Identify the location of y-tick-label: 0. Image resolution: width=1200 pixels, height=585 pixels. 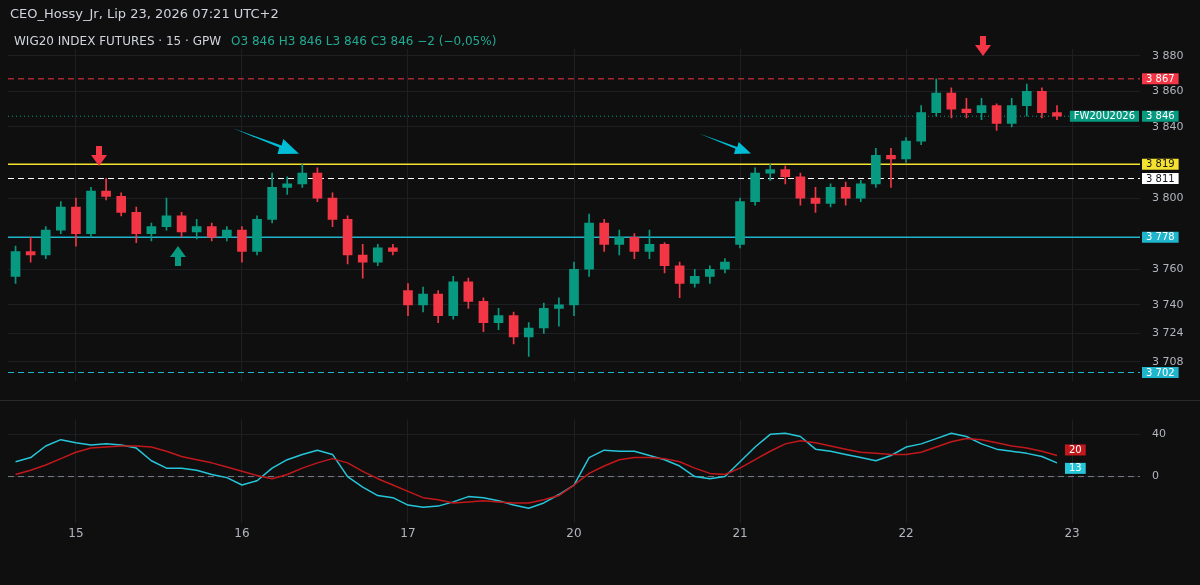
(1155, 476).